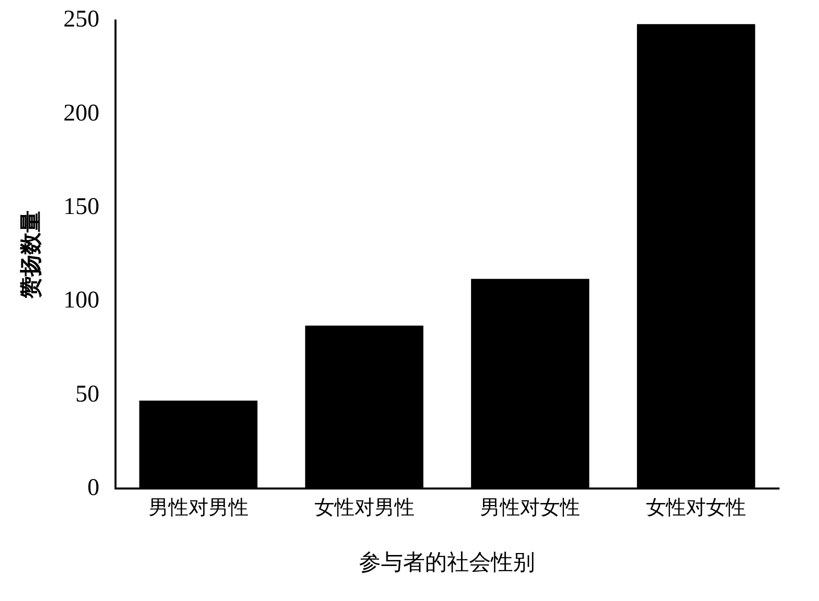 The width and height of the screenshot is (819, 601). I want to click on x-tick-label: 女性对男性, so click(364, 507).